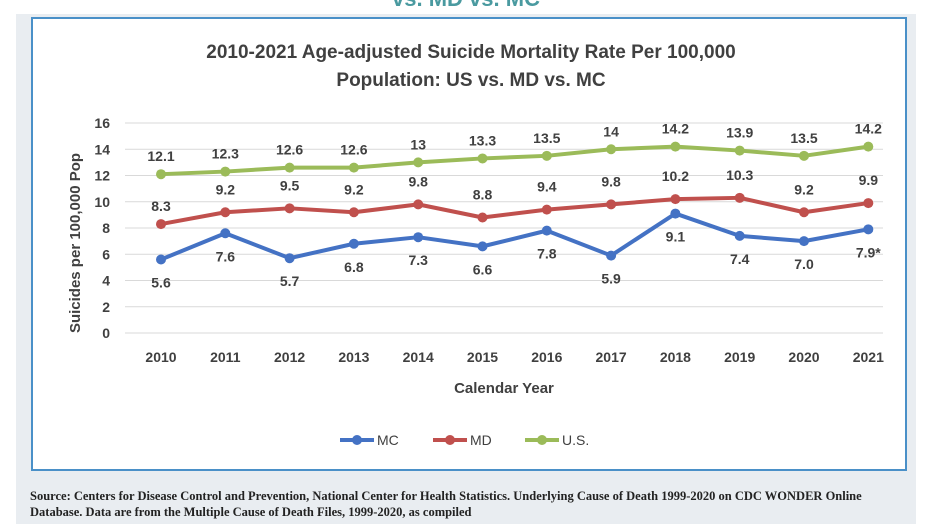 This screenshot has width=932, height=524. I want to click on x-axis-label: Calendar Year, so click(504, 388).